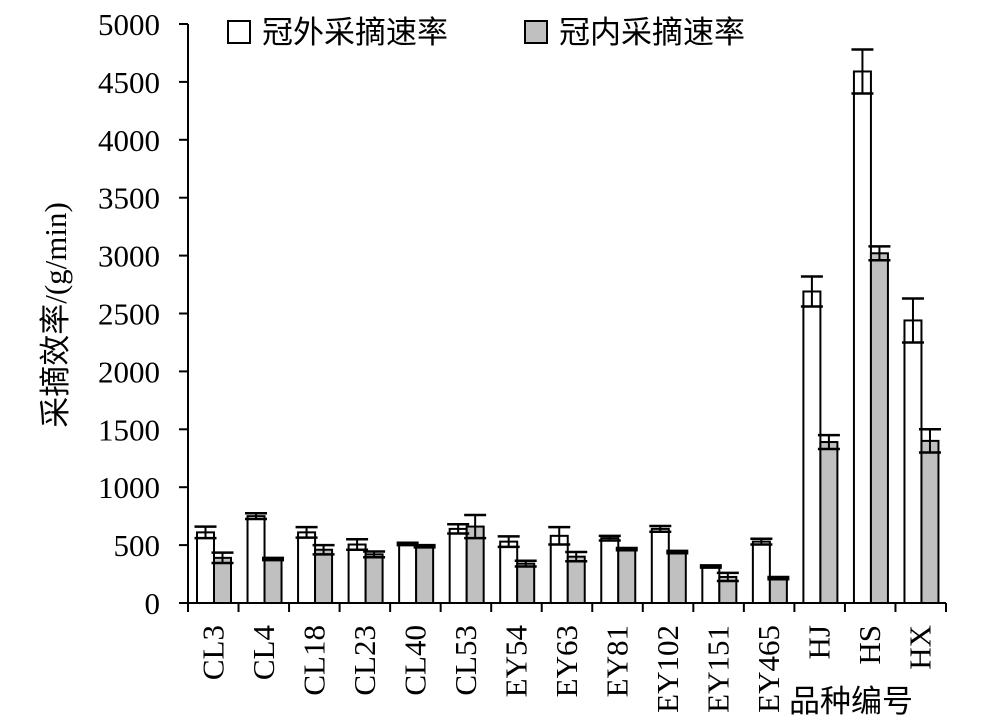 The height and width of the screenshot is (727, 986). What do you see at coordinates (879, 428) in the screenshot?
I see `bar-inner-HS` at bounding box center [879, 428].